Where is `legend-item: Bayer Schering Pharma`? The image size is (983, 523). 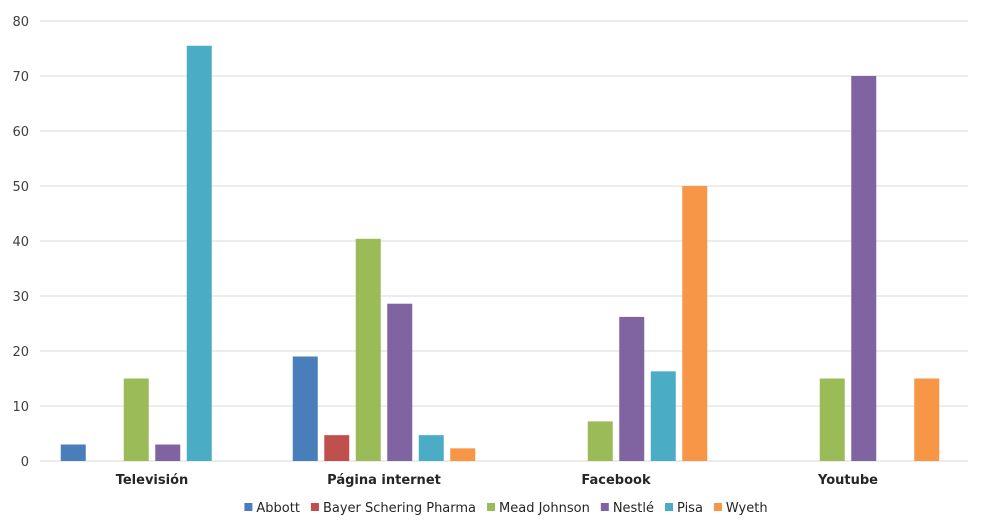
legend-item: Bayer Schering Pharma is located at coordinates (393, 508).